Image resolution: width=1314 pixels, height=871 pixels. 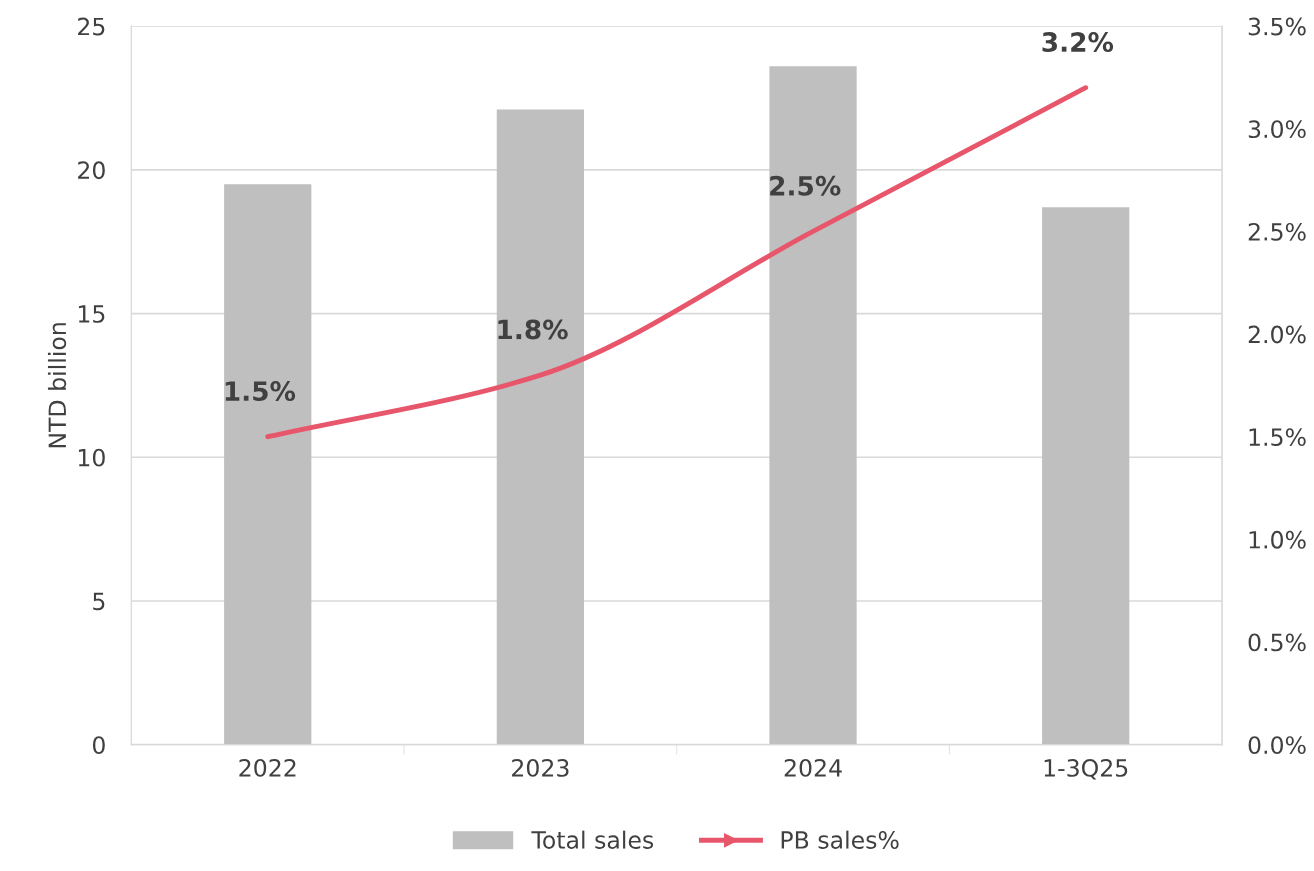 What do you see at coordinates (91, 457) in the screenshot?
I see `y-tick-label: 10` at bounding box center [91, 457].